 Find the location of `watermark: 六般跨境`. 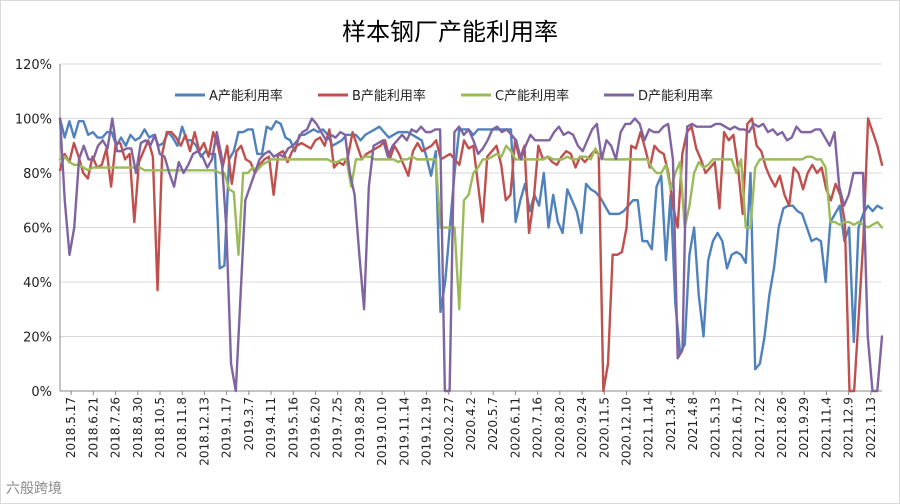

watermark: 六般跨境 is located at coordinates (34, 489).